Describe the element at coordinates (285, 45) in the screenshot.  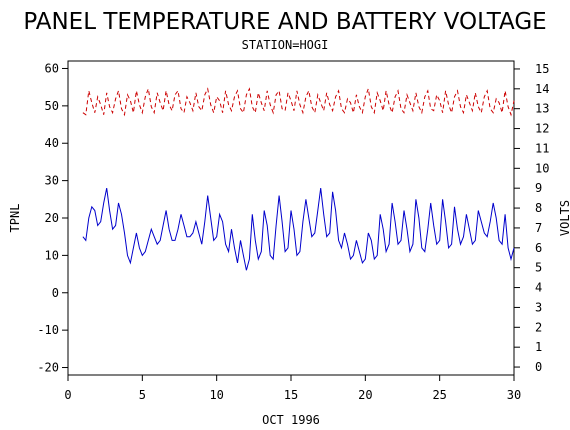
I see `chart-subtitle: STATION=HOGI` at that location.